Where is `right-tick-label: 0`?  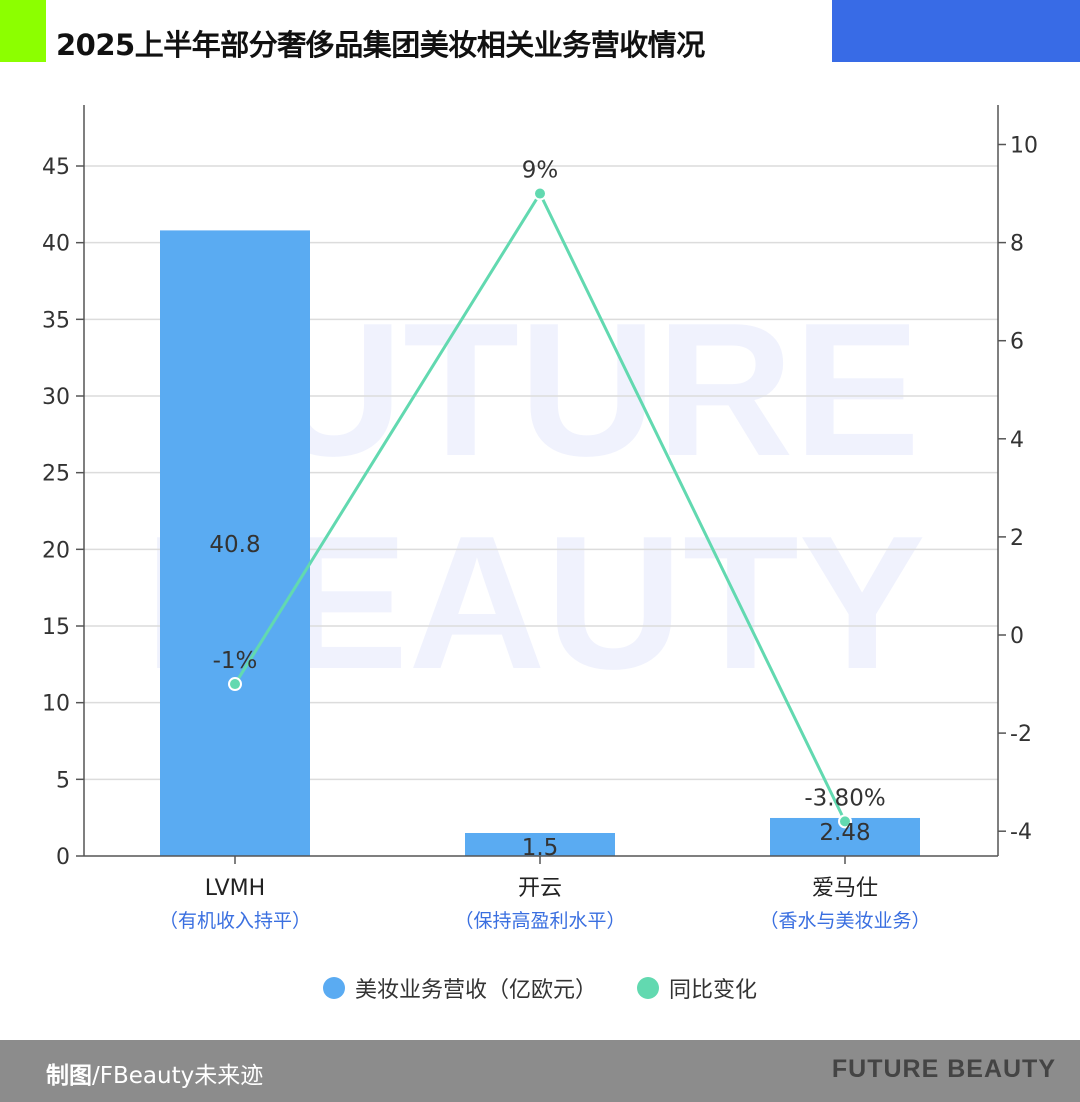 right-tick-label: 0 is located at coordinates (1017, 636).